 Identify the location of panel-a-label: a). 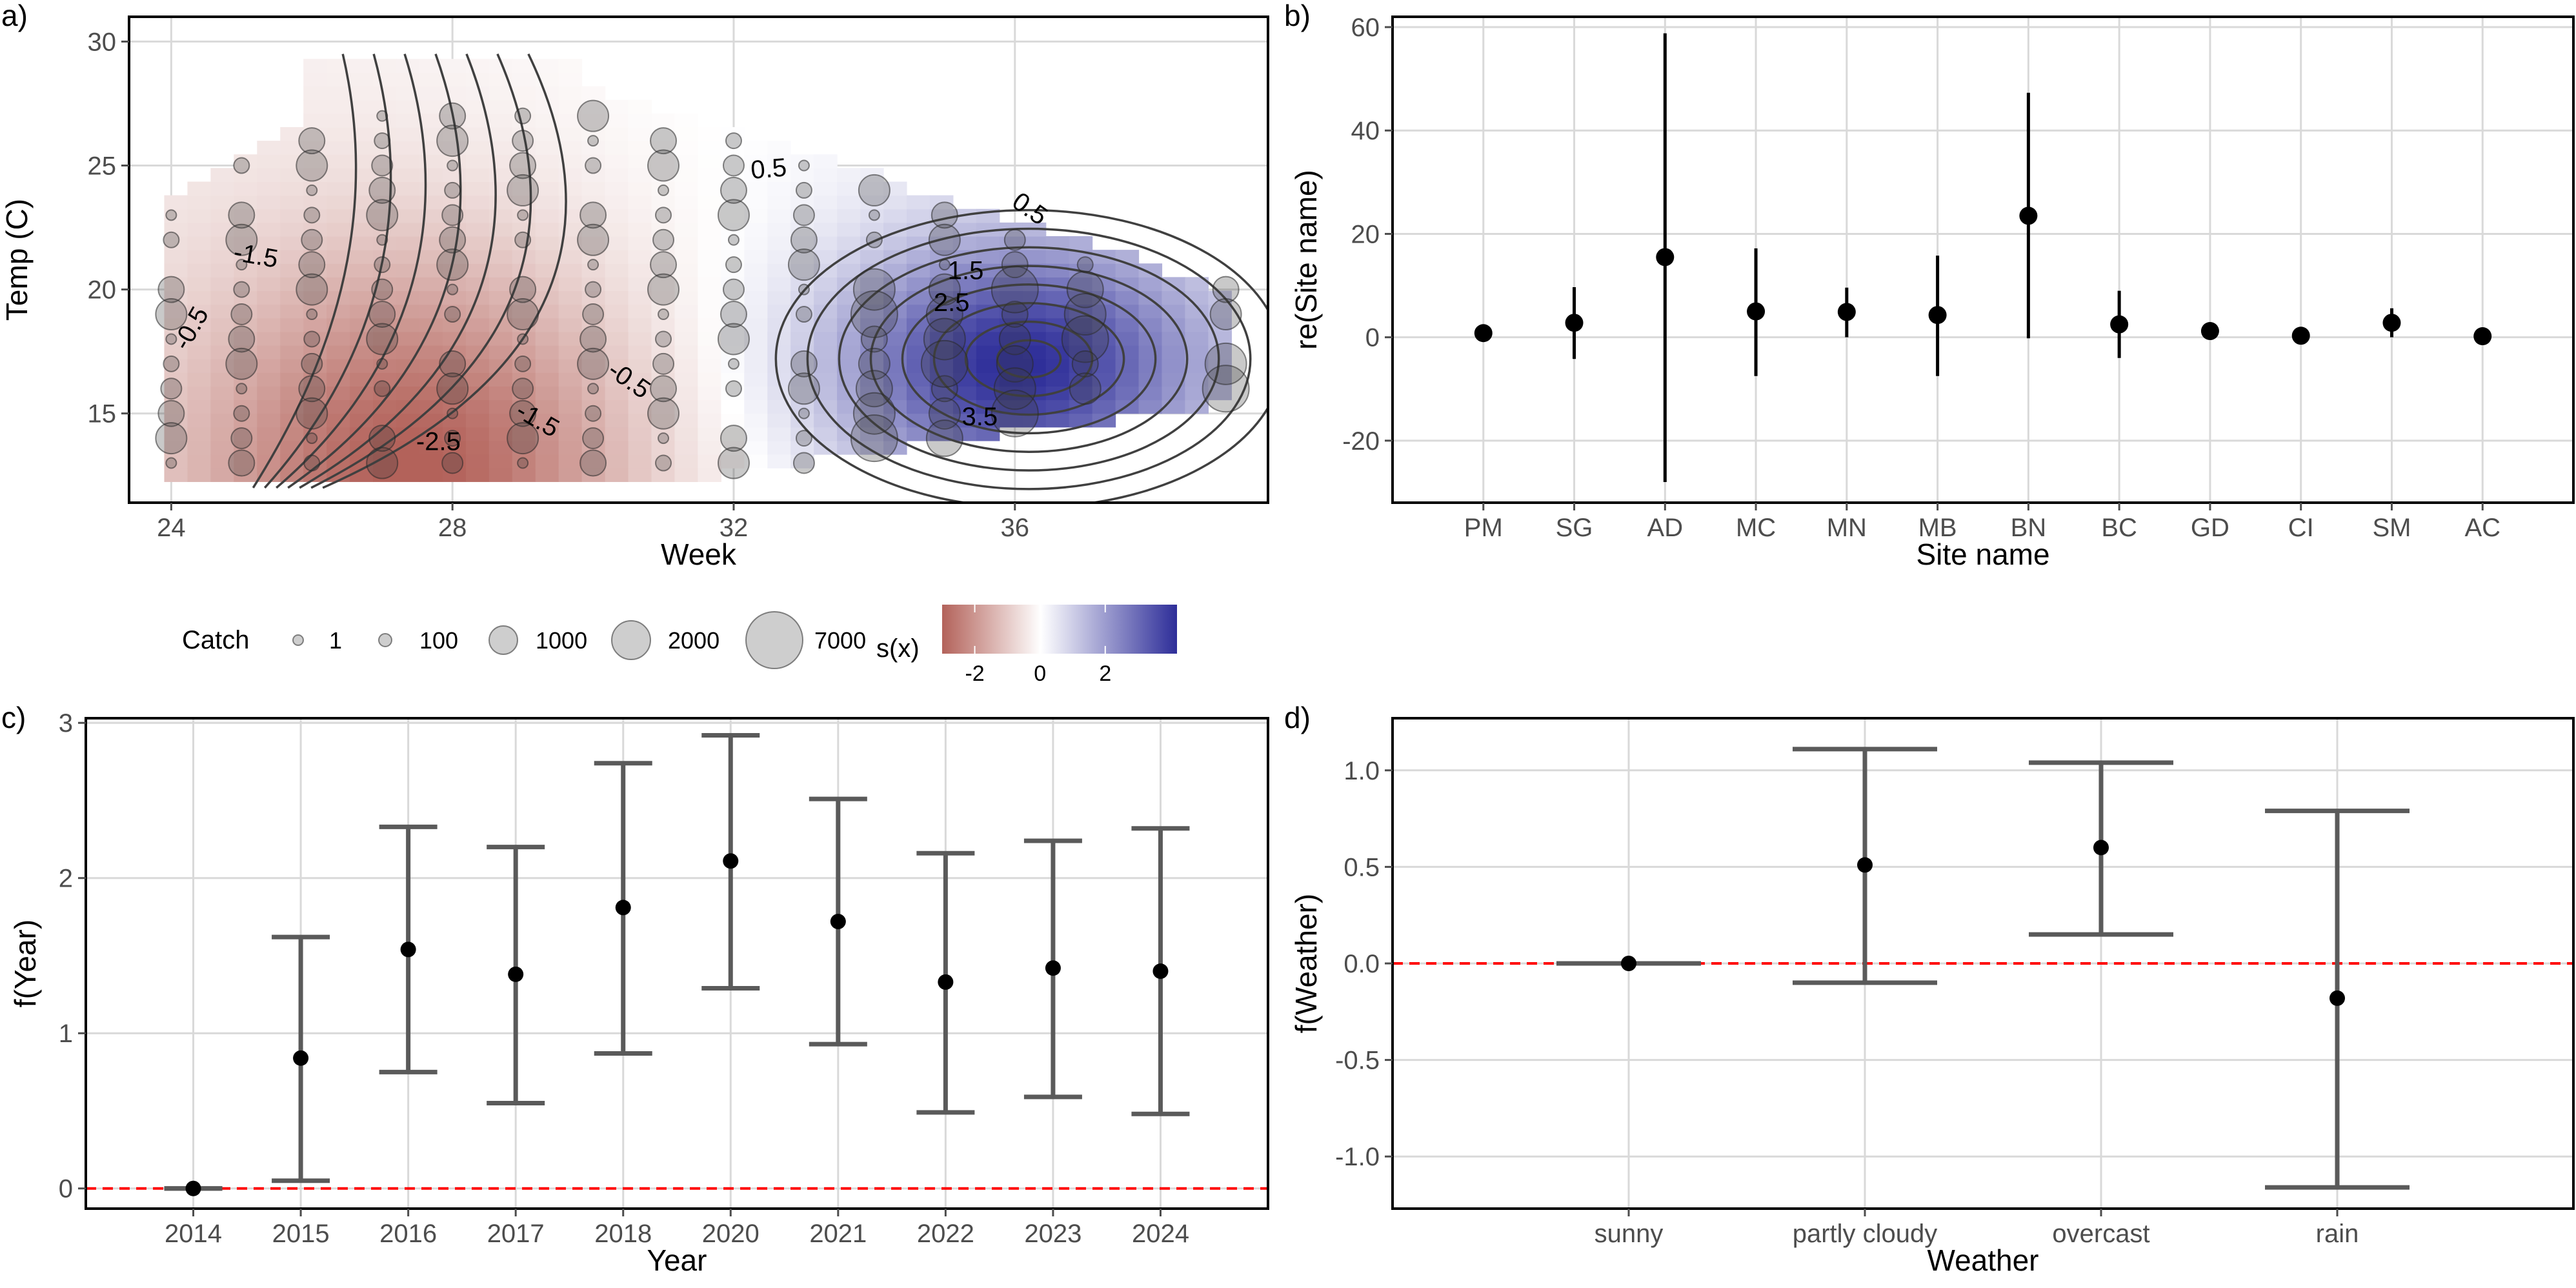
(15, 16).